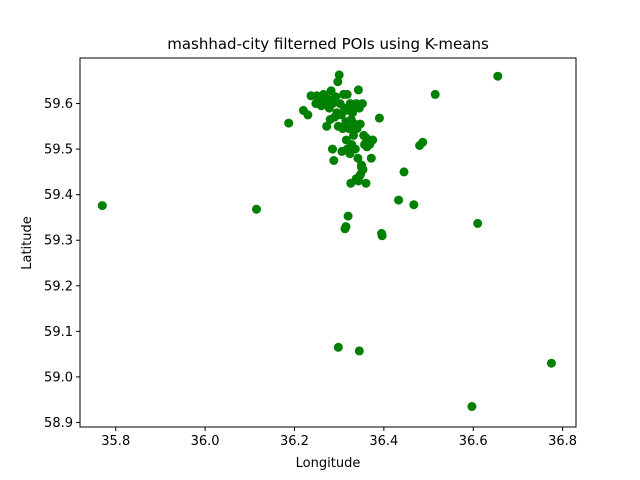  I want to click on x-tick-label: 36.0, so click(205, 441).